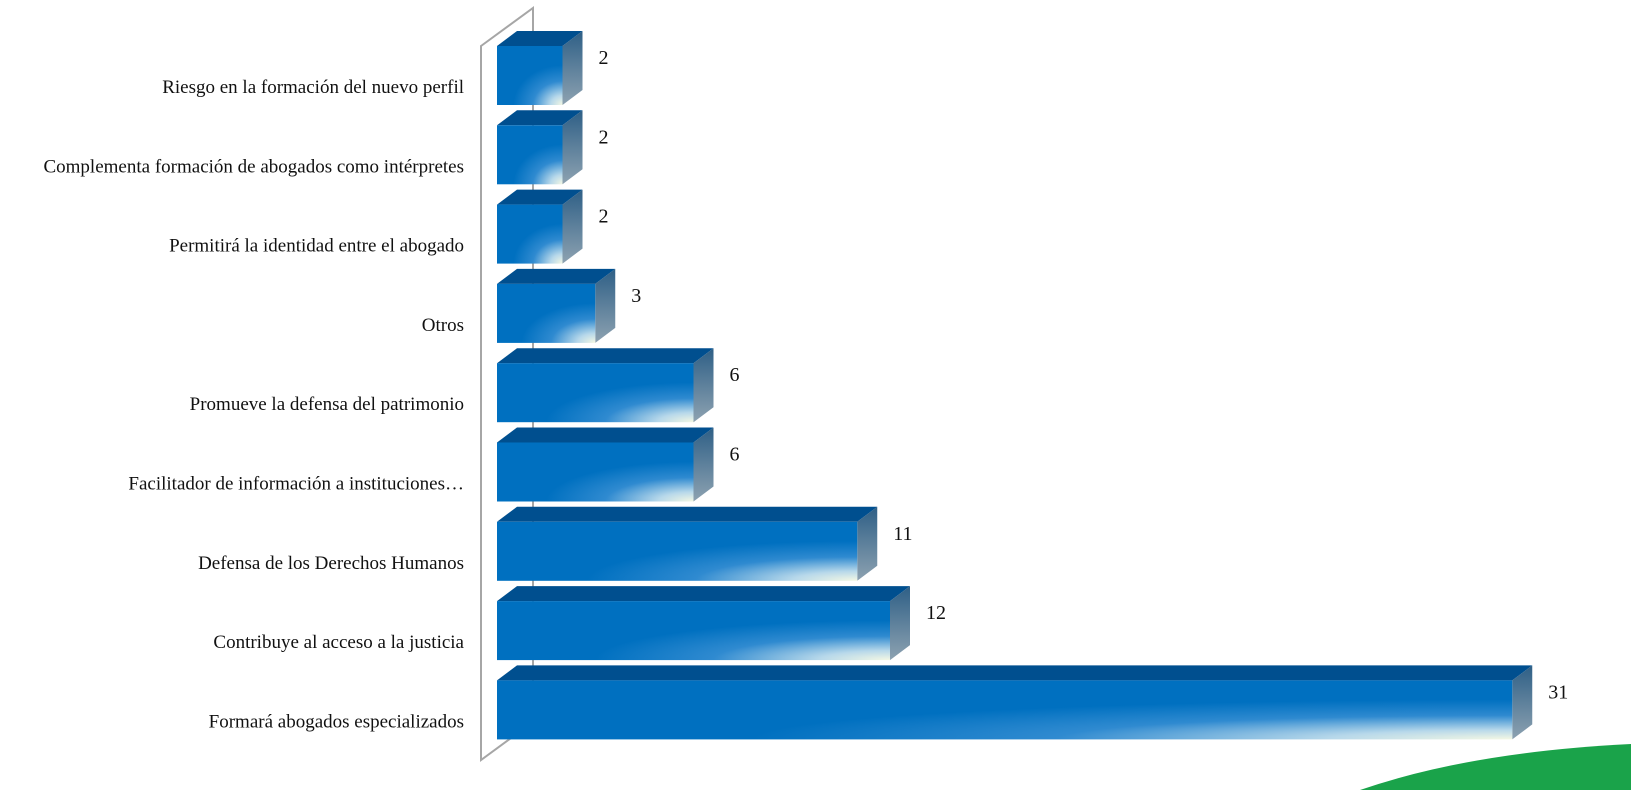 This screenshot has width=1631, height=790. I want to click on corner-swoosh-decoration, so click(1495, 767).